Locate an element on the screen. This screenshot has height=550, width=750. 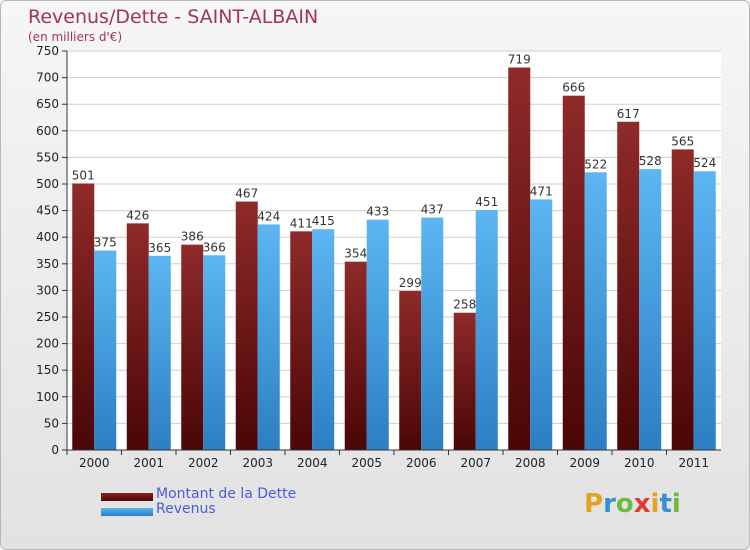
legend-swatch-dette is located at coordinates (127, 497).